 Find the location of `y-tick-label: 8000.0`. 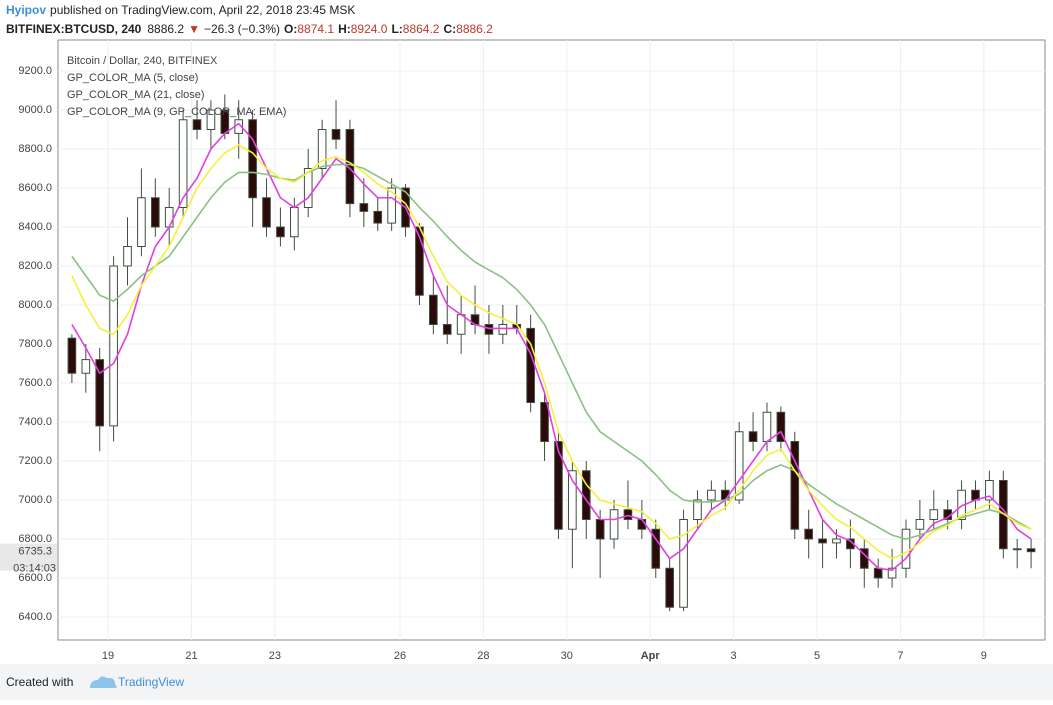

y-tick-label: 8000.0 is located at coordinates (35, 305).